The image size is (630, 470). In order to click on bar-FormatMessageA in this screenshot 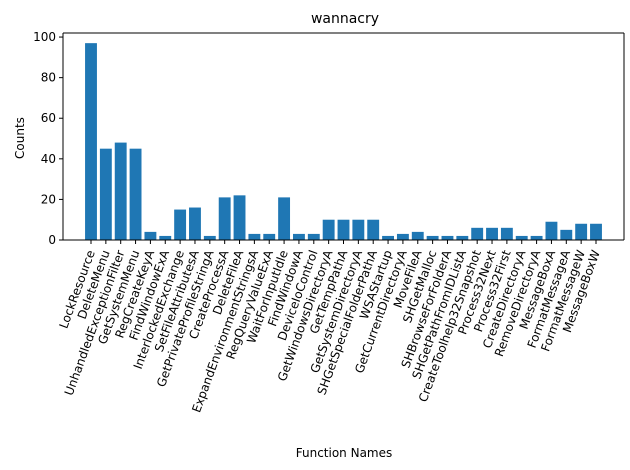, I will do `click(566, 234)`.